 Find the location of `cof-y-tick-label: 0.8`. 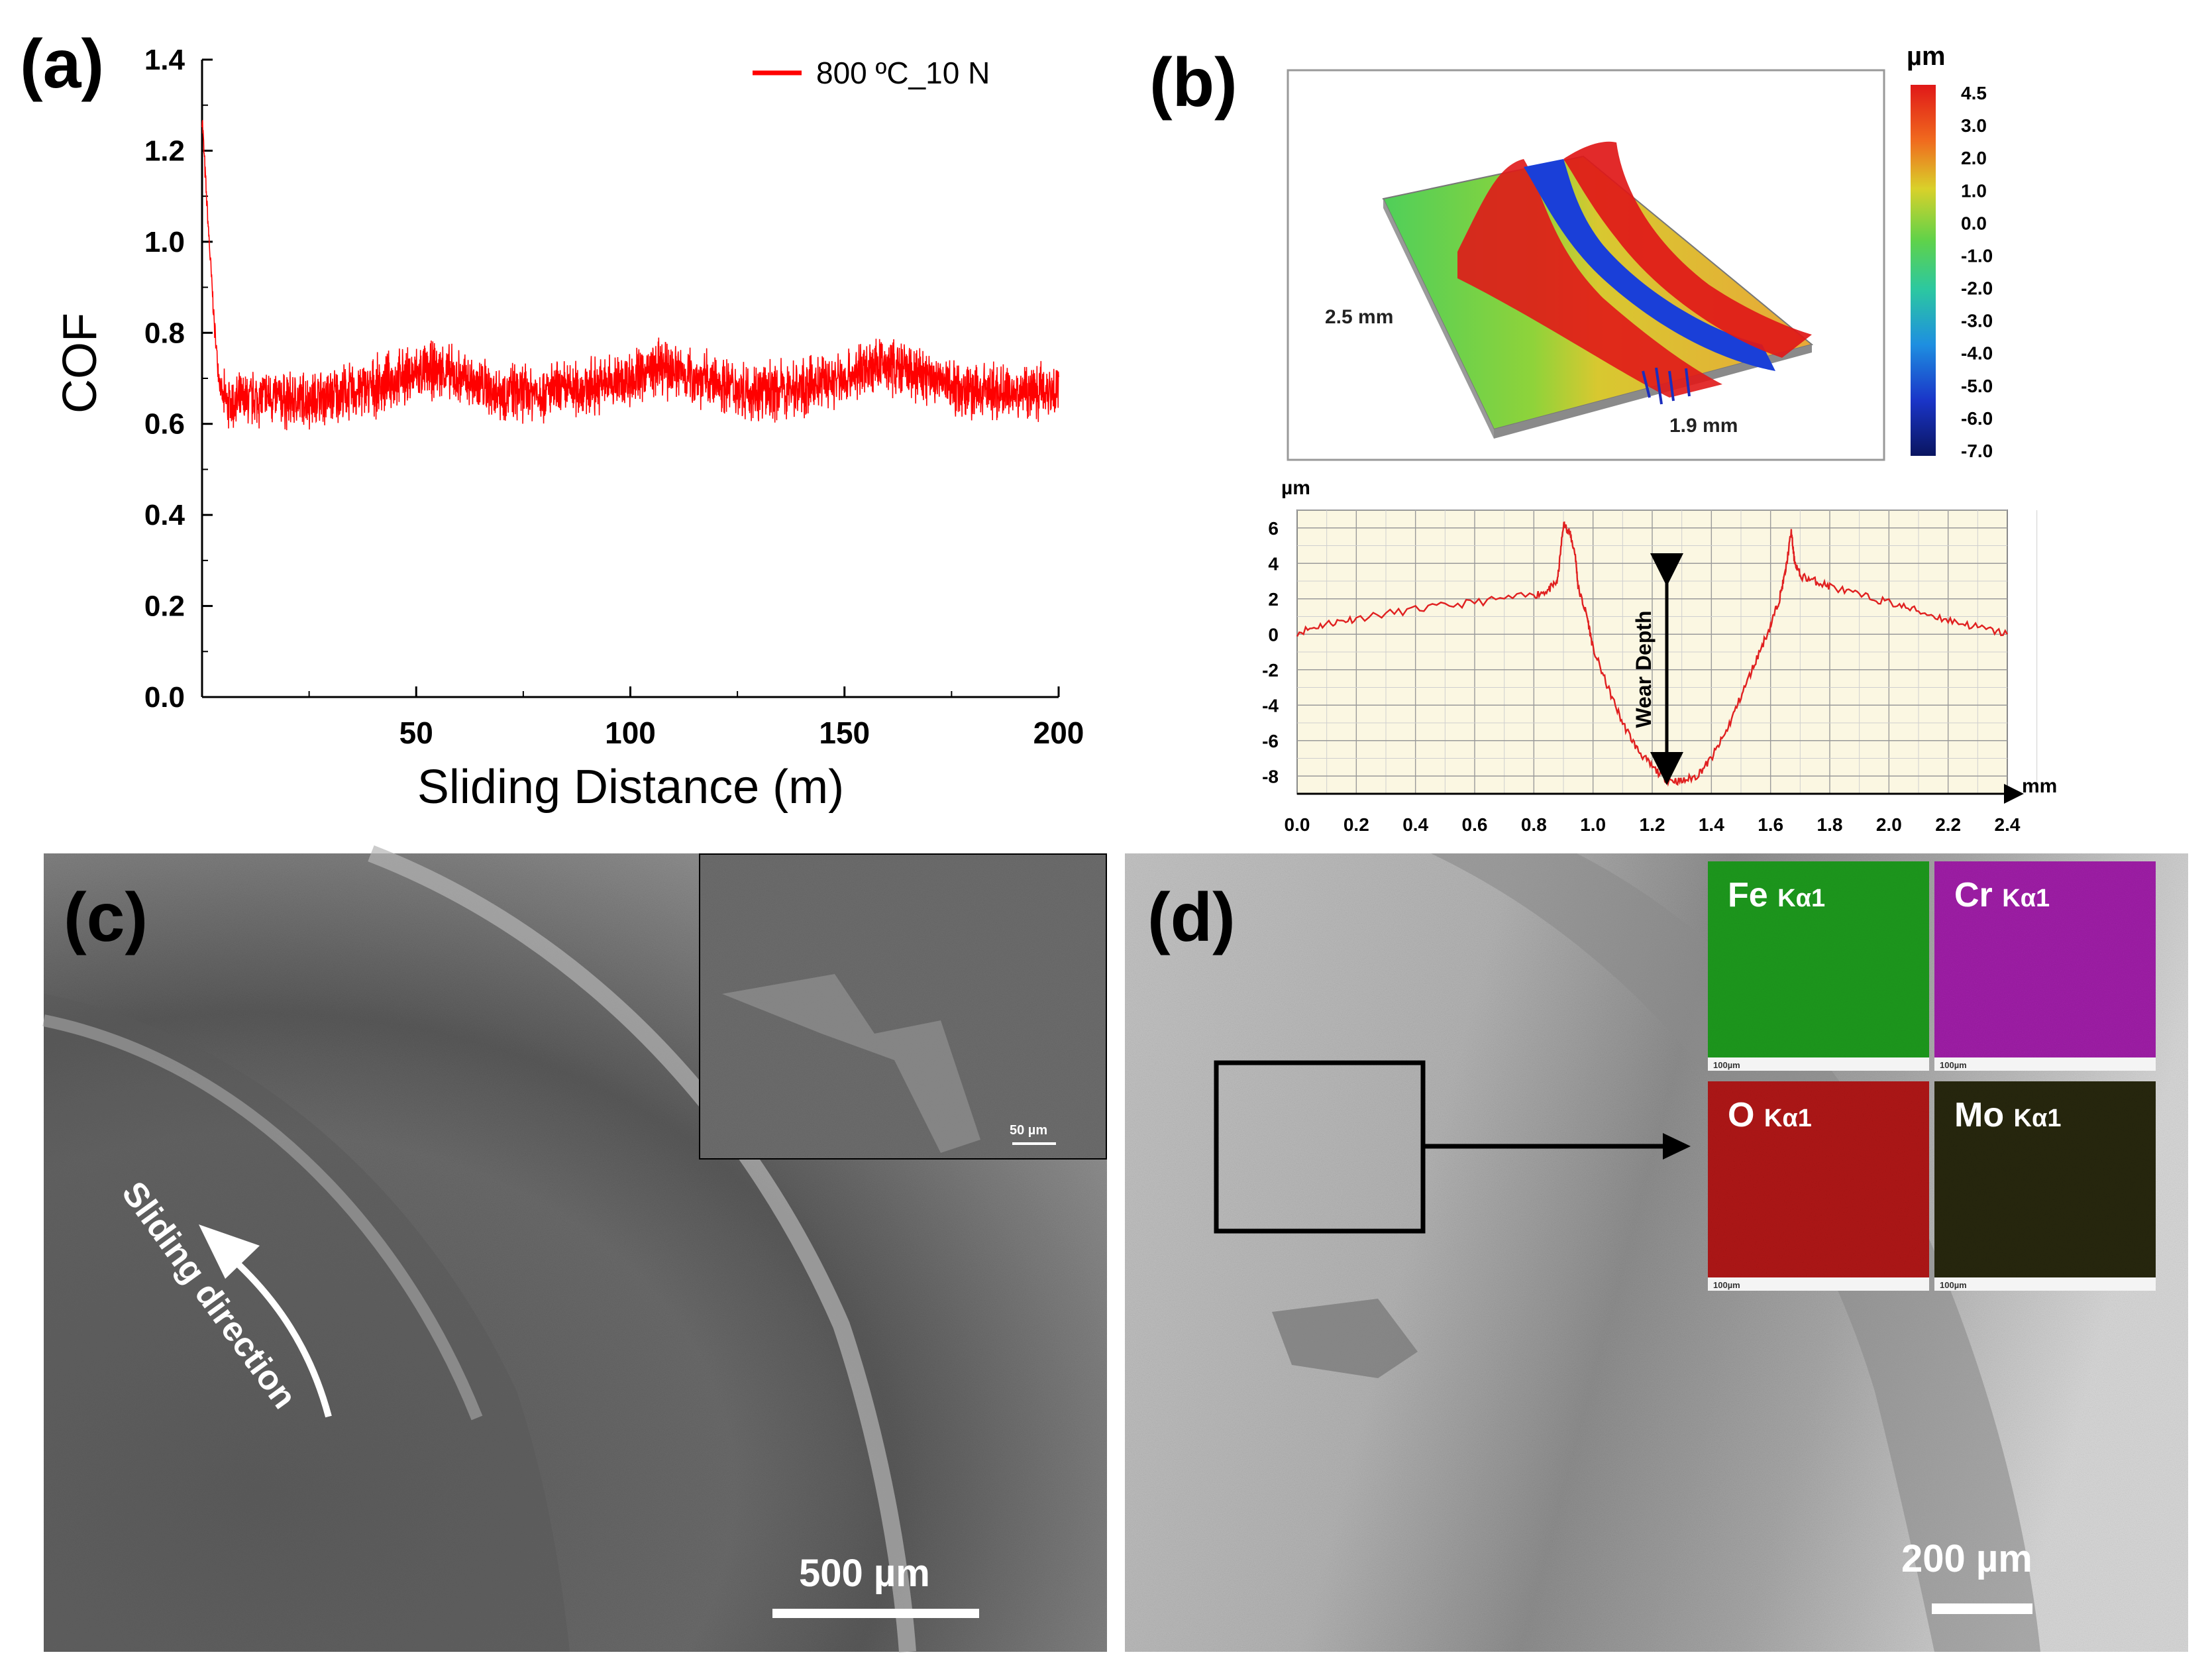

cof-y-tick-label: 0.8 is located at coordinates (164, 333).